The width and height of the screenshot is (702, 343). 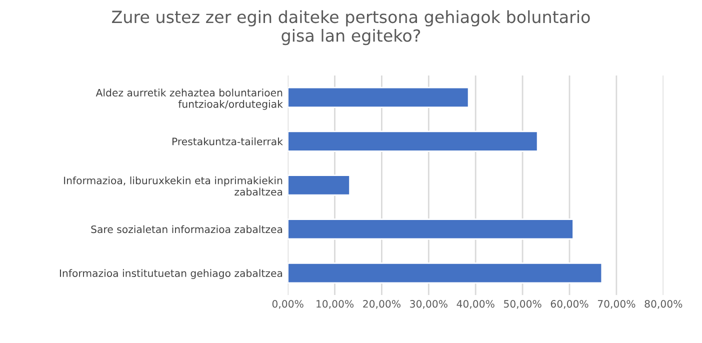 I want to click on x-tick-label: 10,00%, so click(x=335, y=304).